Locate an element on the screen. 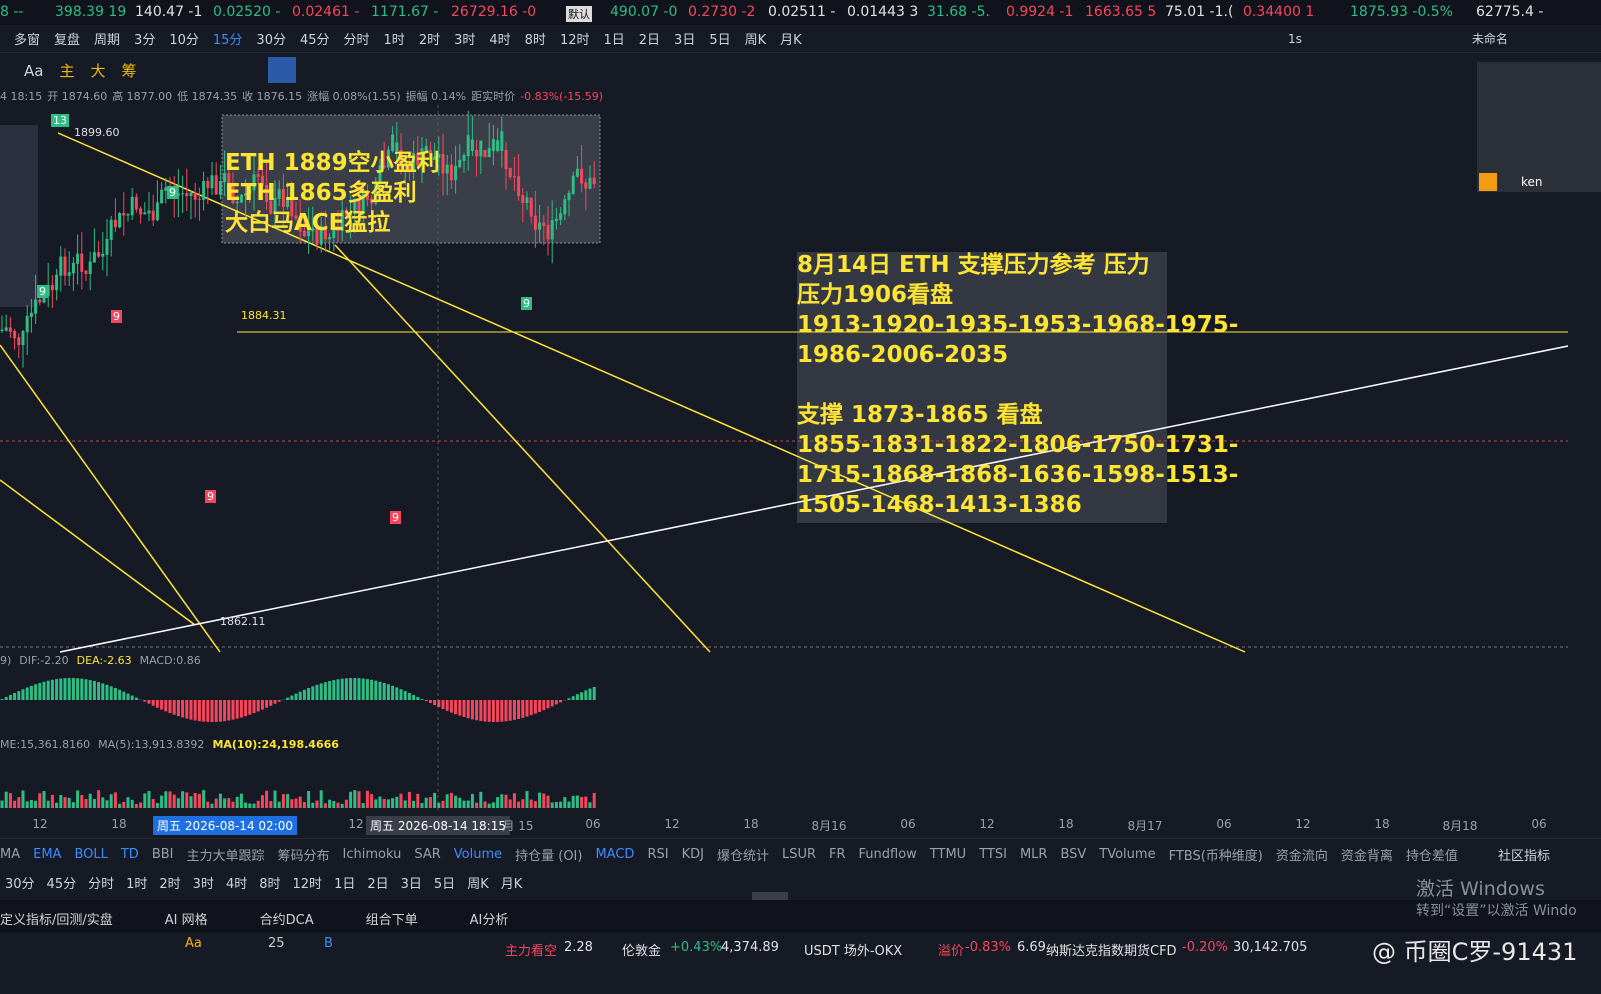  indicator-tab: MA is located at coordinates (10, 854).